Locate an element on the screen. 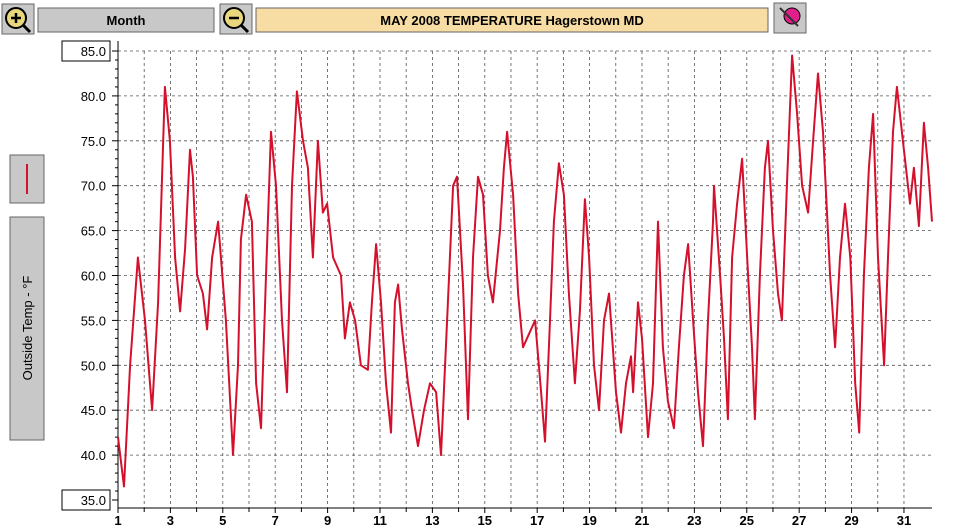  x-tick-label: 5 is located at coordinates (222, 520).